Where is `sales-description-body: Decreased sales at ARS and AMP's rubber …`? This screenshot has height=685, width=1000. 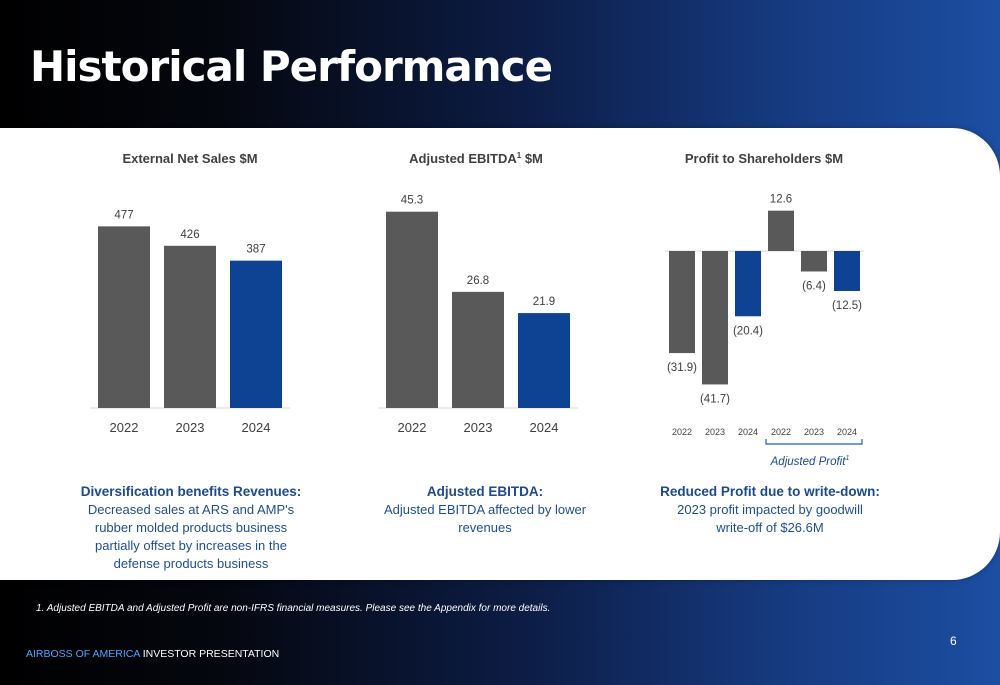
sales-description-body: Decreased sales at ARS and AMP's rubber … is located at coordinates (191, 536).